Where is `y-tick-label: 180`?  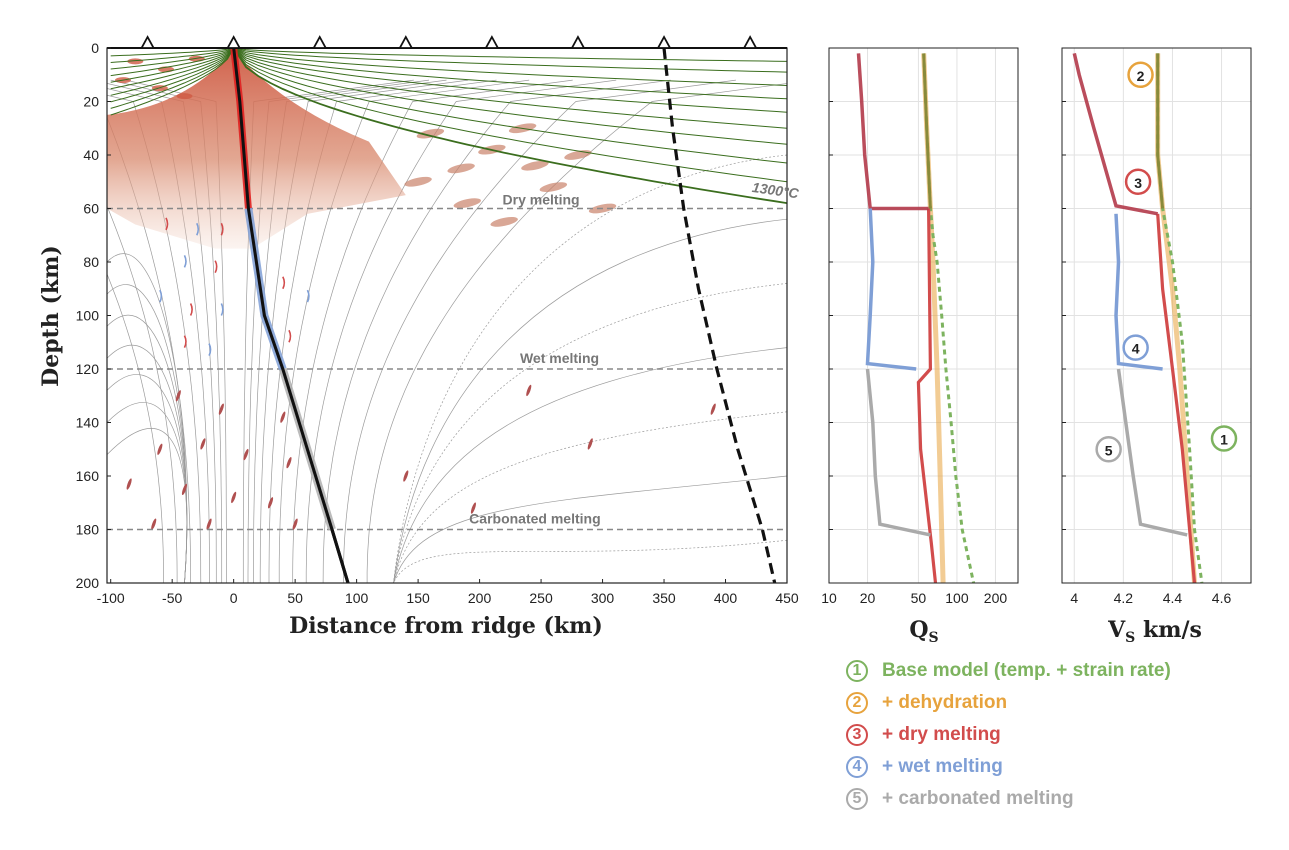 y-tick-label: 180 is located at coordinates (88, 530).